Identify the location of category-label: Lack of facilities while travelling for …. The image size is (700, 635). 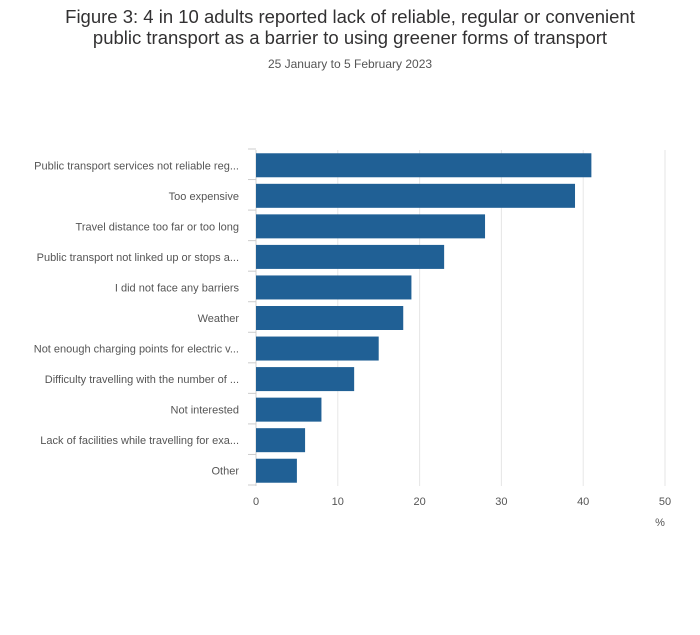
(139, 441).